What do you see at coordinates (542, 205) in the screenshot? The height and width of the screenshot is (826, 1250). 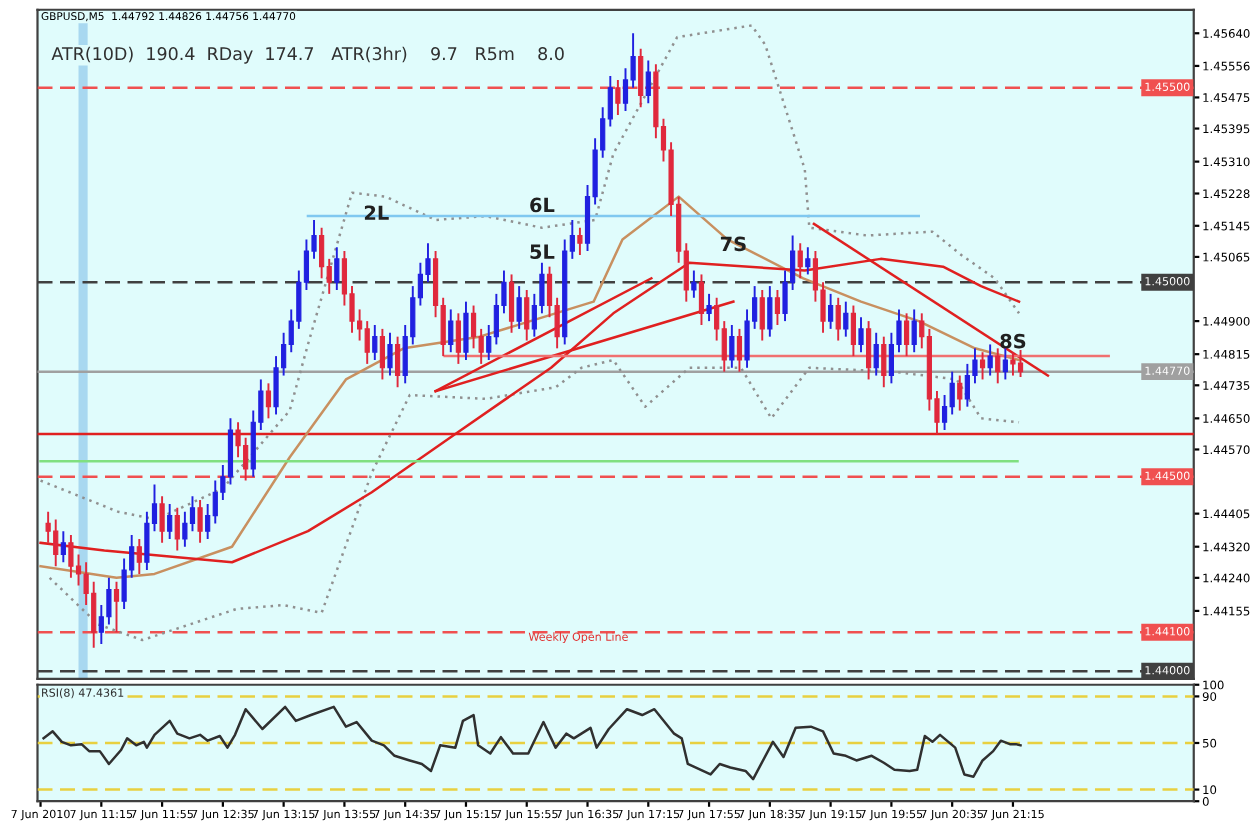 I see `annotation: 6L` at bounding box center [542, 205].